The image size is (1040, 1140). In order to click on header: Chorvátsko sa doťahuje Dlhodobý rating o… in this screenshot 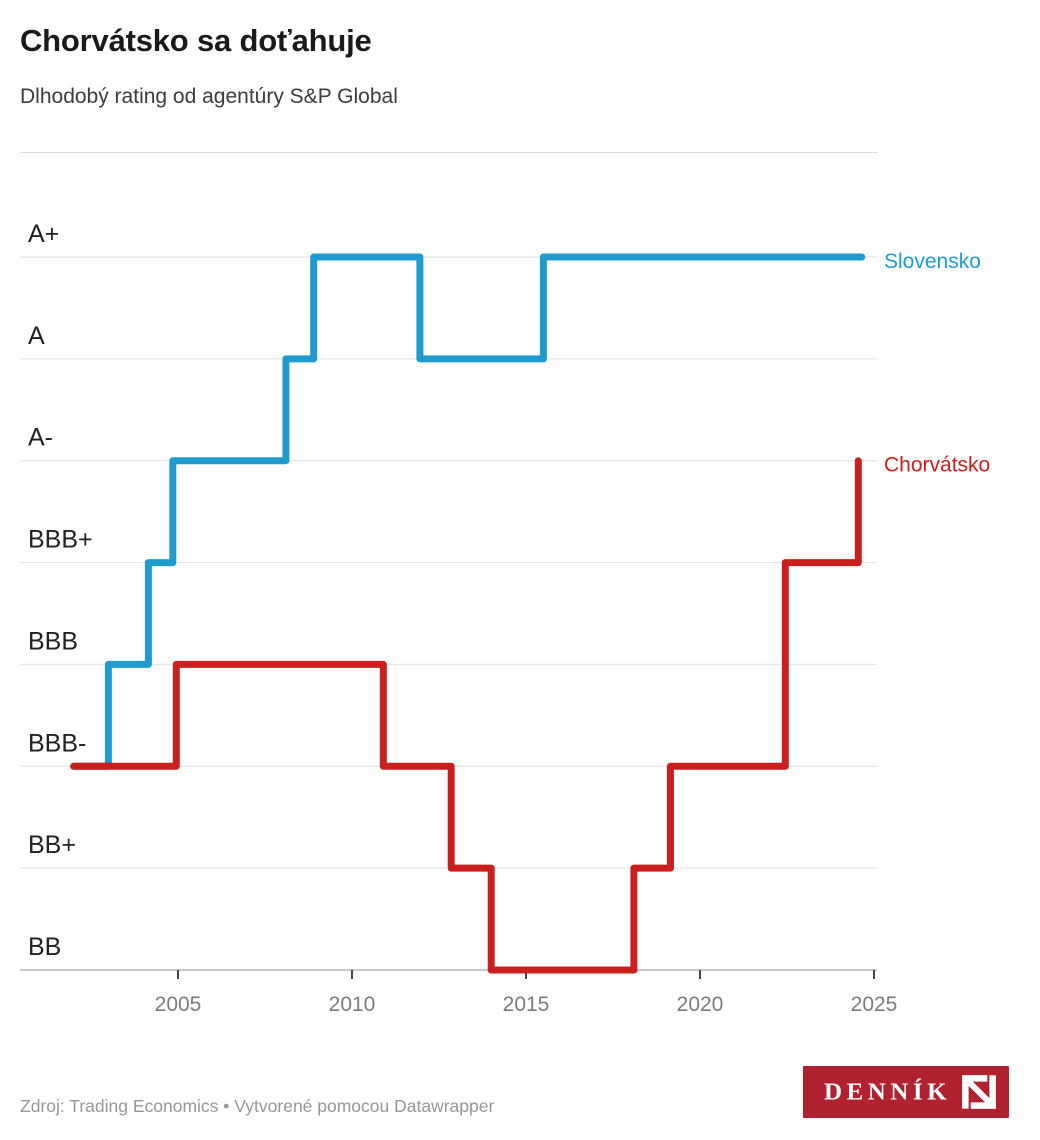, I will do `click(450, 66)`.